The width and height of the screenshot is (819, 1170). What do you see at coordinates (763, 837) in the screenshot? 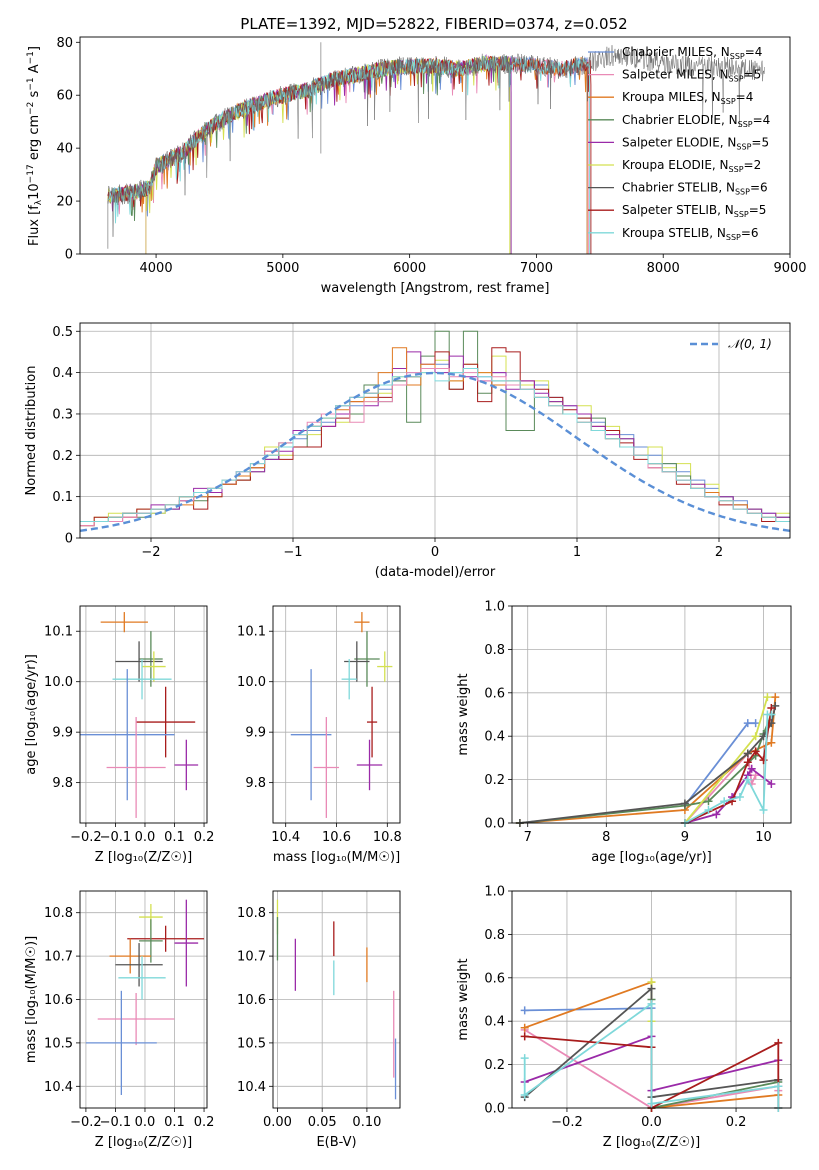
I see `x-tick-label: 10` at bounding box center [763, 837].